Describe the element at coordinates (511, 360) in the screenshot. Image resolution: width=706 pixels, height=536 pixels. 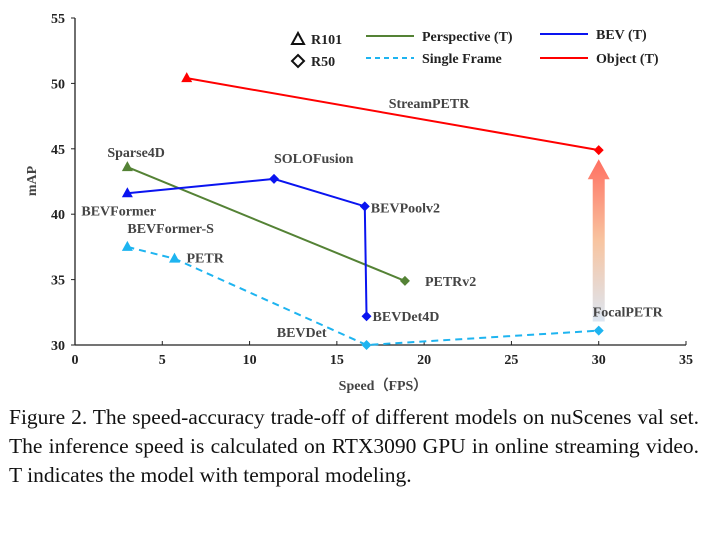
I see `x-tick-label: 25` at that location.